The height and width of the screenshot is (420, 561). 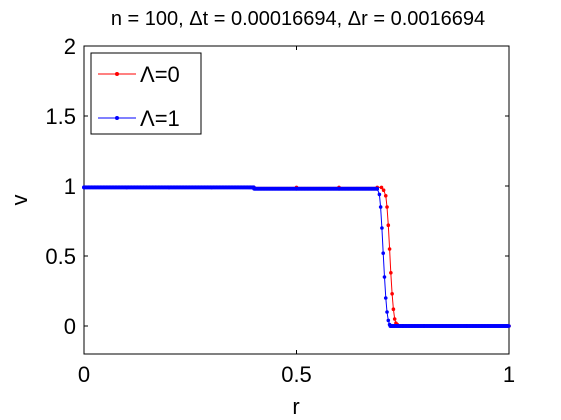 What do you see at coordinates (296, 374) in the screenshot?
I see `x-tick-label: 0.5` at bounding box center [296, 374].